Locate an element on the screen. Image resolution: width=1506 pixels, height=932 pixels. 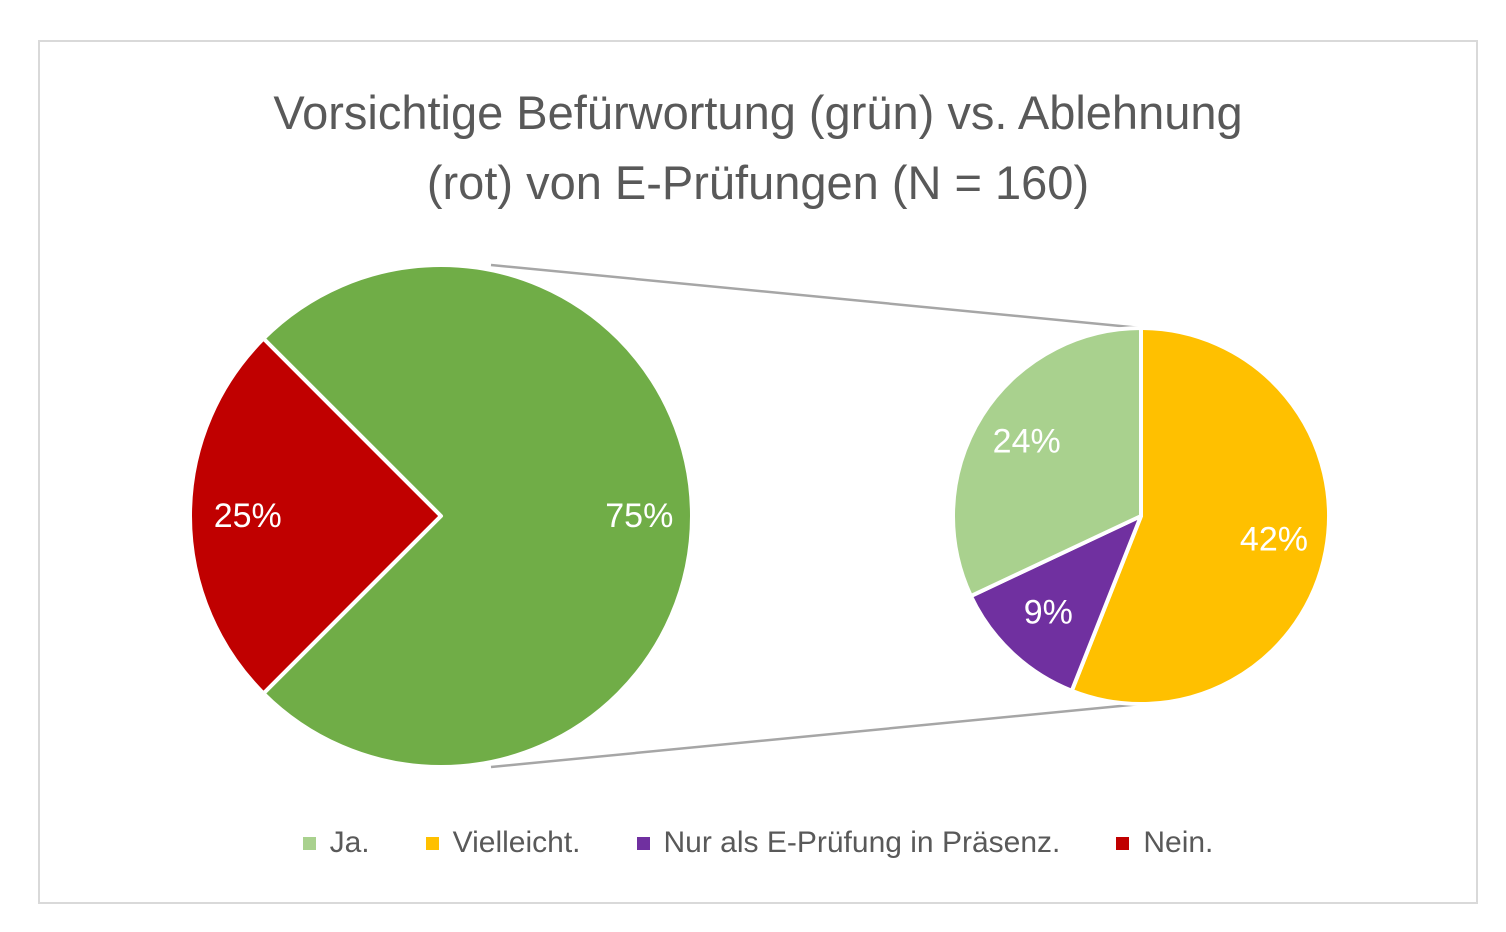
legend-swatch-nur-als-e-pruefung-in-praesenz is located at coordinates (643, 843).